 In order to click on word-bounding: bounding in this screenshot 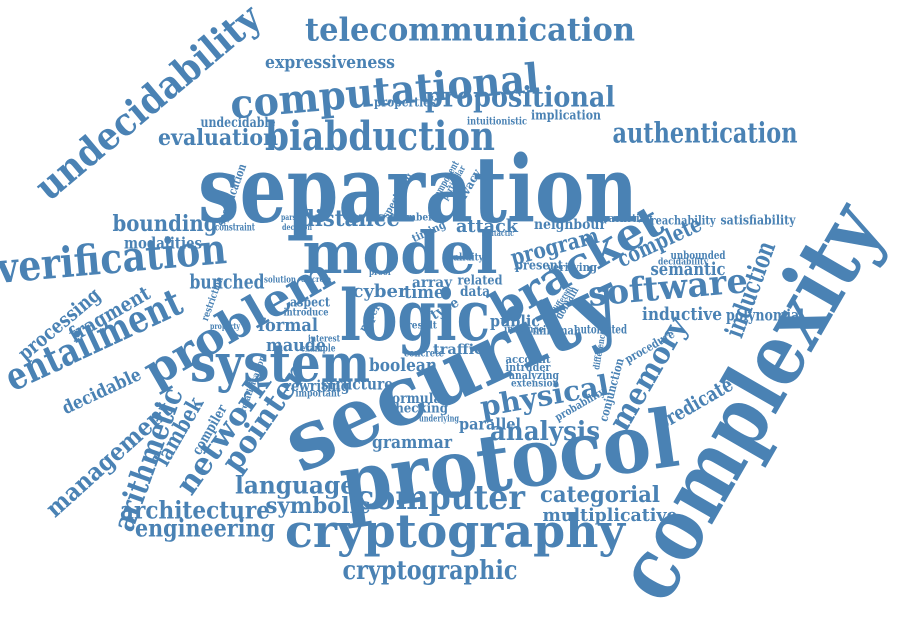, I will do `click(165, 224)`.